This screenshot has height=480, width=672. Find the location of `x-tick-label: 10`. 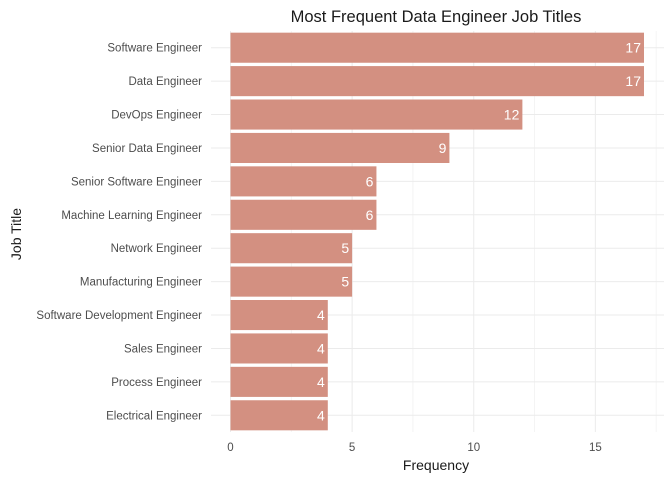

x-tick-label: 10 is located at coordinates (473, 448).